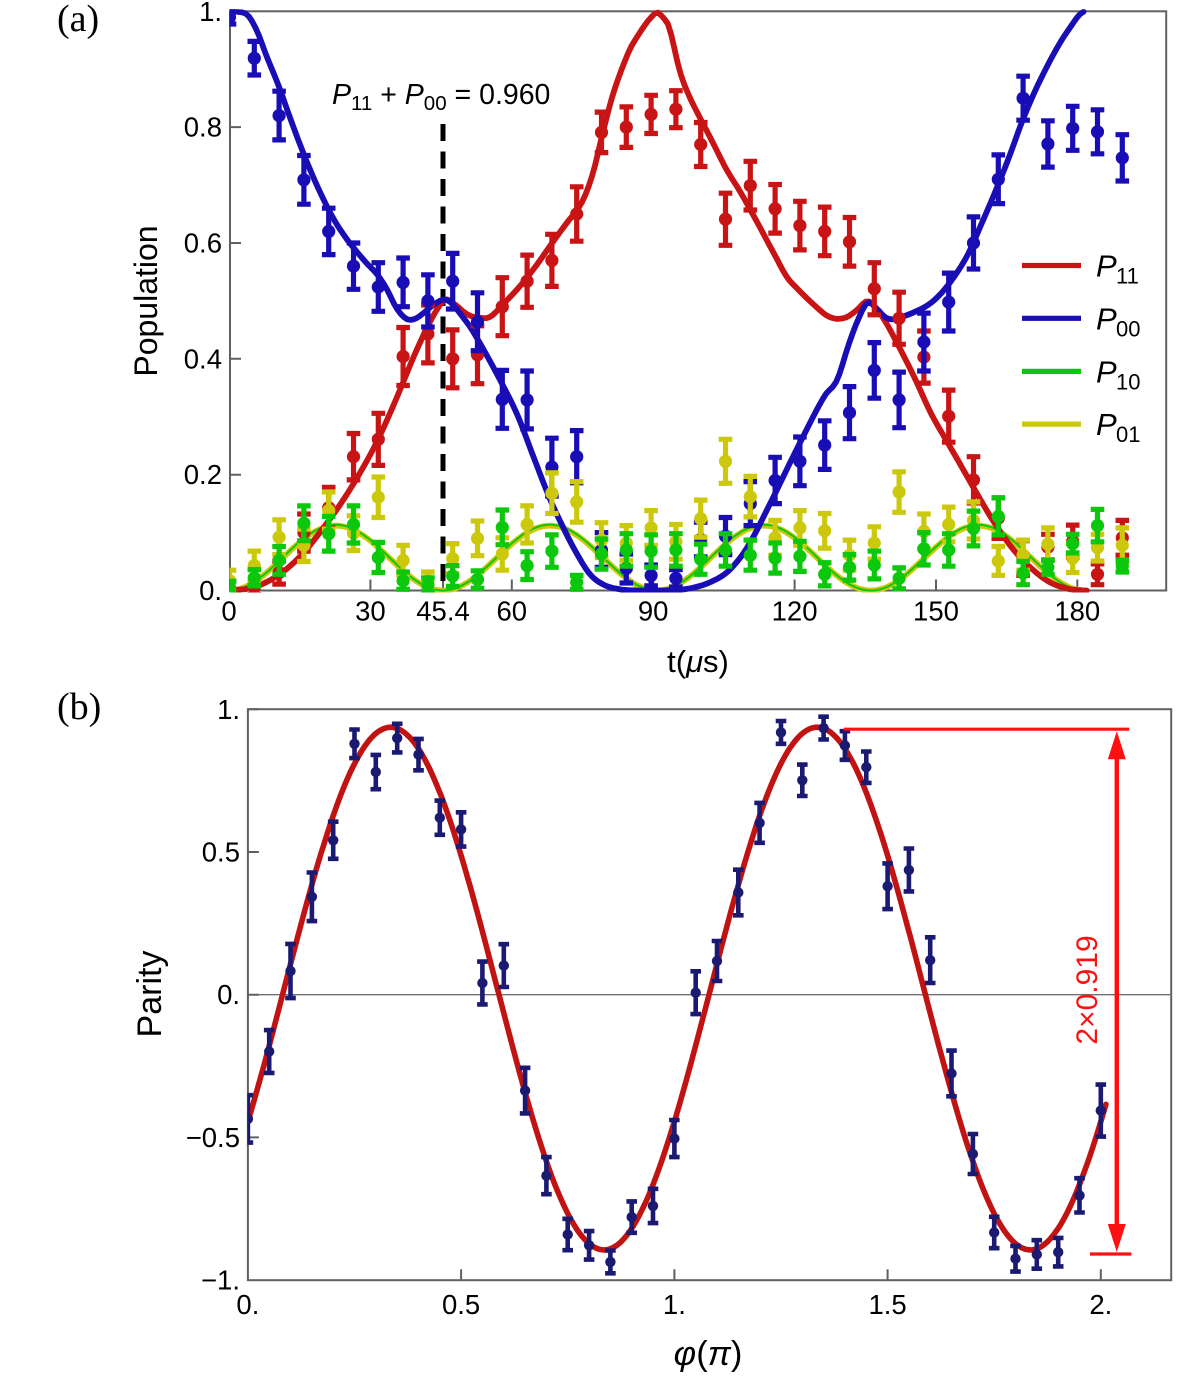 The height and width of the screenshot is (1382, 1178). What do you see at coordinates (441, 97) in the screenshot?
I see `svg-text: P11 + P00 = 0.960` at bounding box center [441, 97].